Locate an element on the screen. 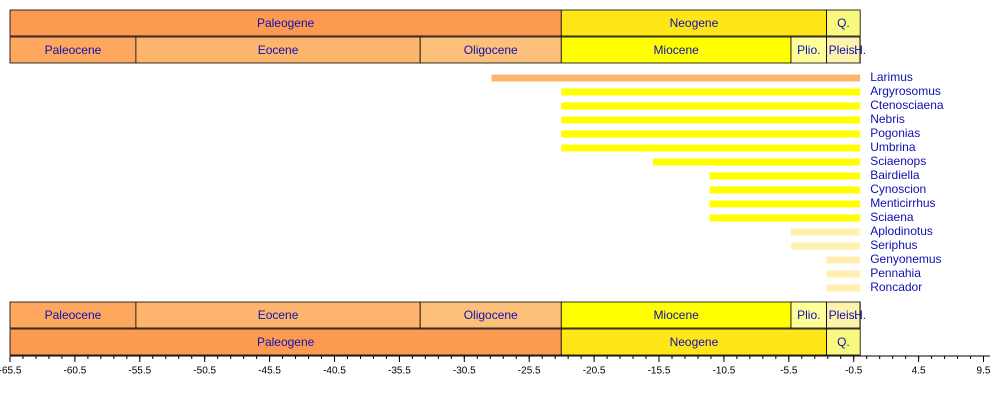 This screenshot has height=410, width=1000. x-tick-label: -40.5 is located at coordinates (334, 371).